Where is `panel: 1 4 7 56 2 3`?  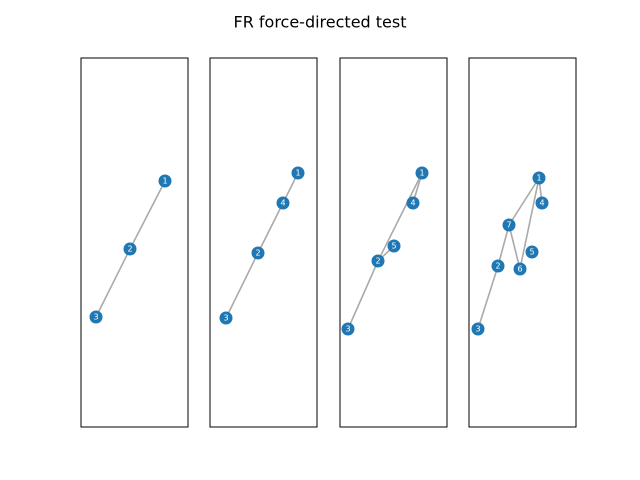
panel: 1 4 7 56 2 3 is located at coordinates (522, 242).